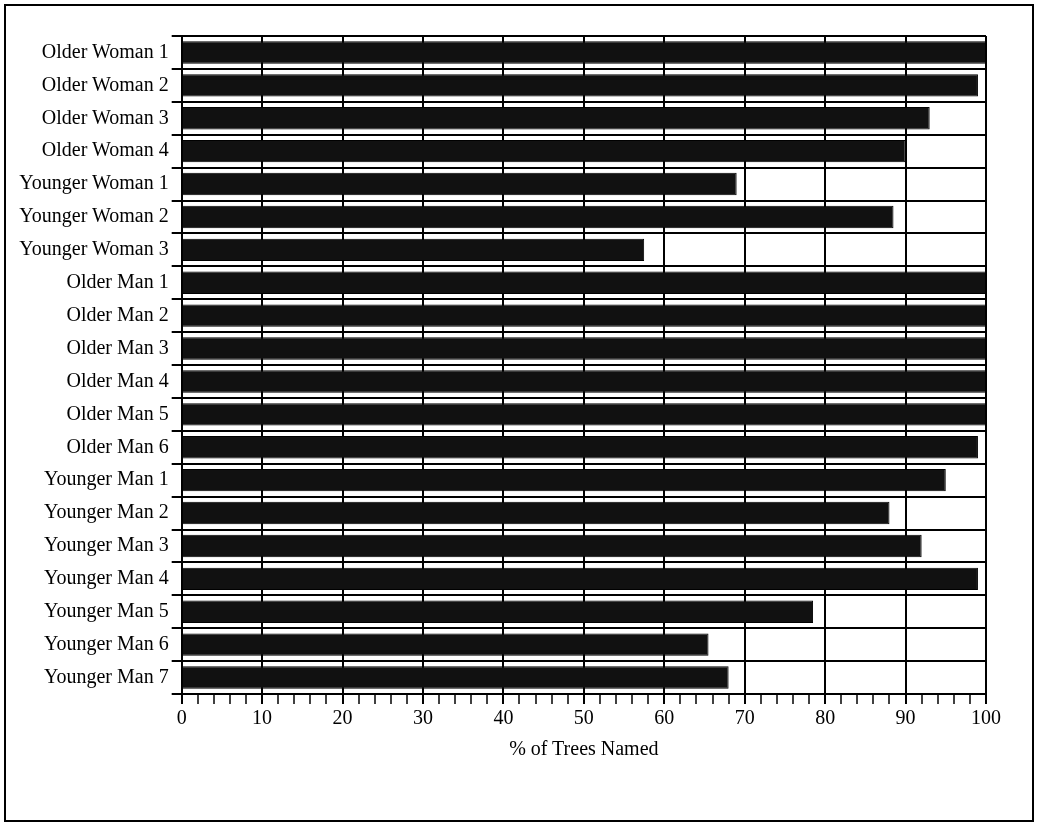  Describe the element at coordinates (105, 50) in the screenshot. I see `y-tick-label: Older Woman 1` at that location.